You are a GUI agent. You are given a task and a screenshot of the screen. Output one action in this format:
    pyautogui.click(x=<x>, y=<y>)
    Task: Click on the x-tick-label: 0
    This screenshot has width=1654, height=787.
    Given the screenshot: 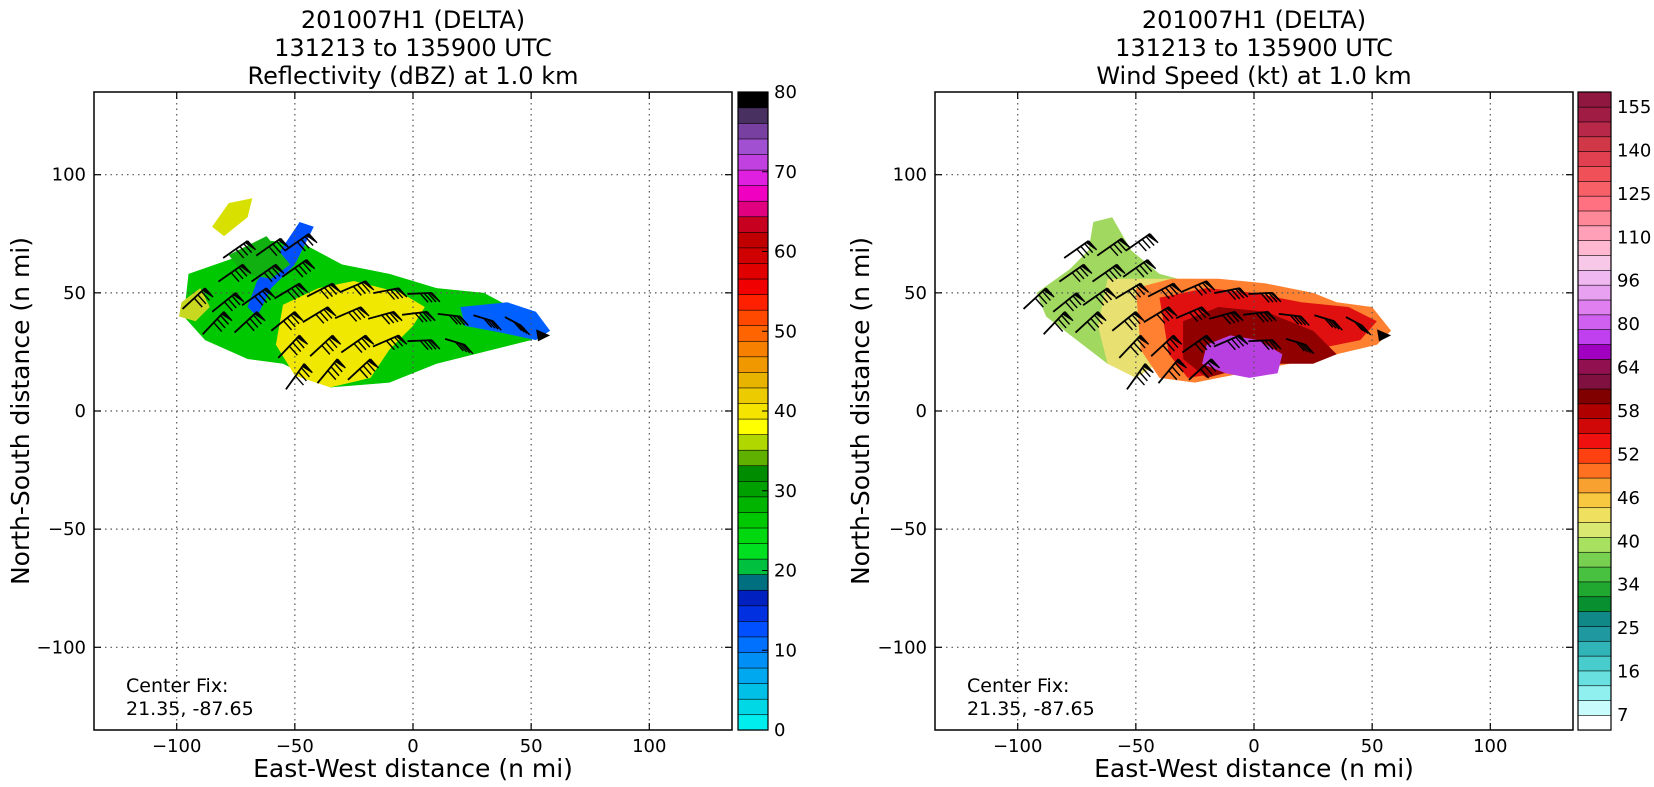 What is the action you would take?
    pyautogui.click(x=412, y=746)
    